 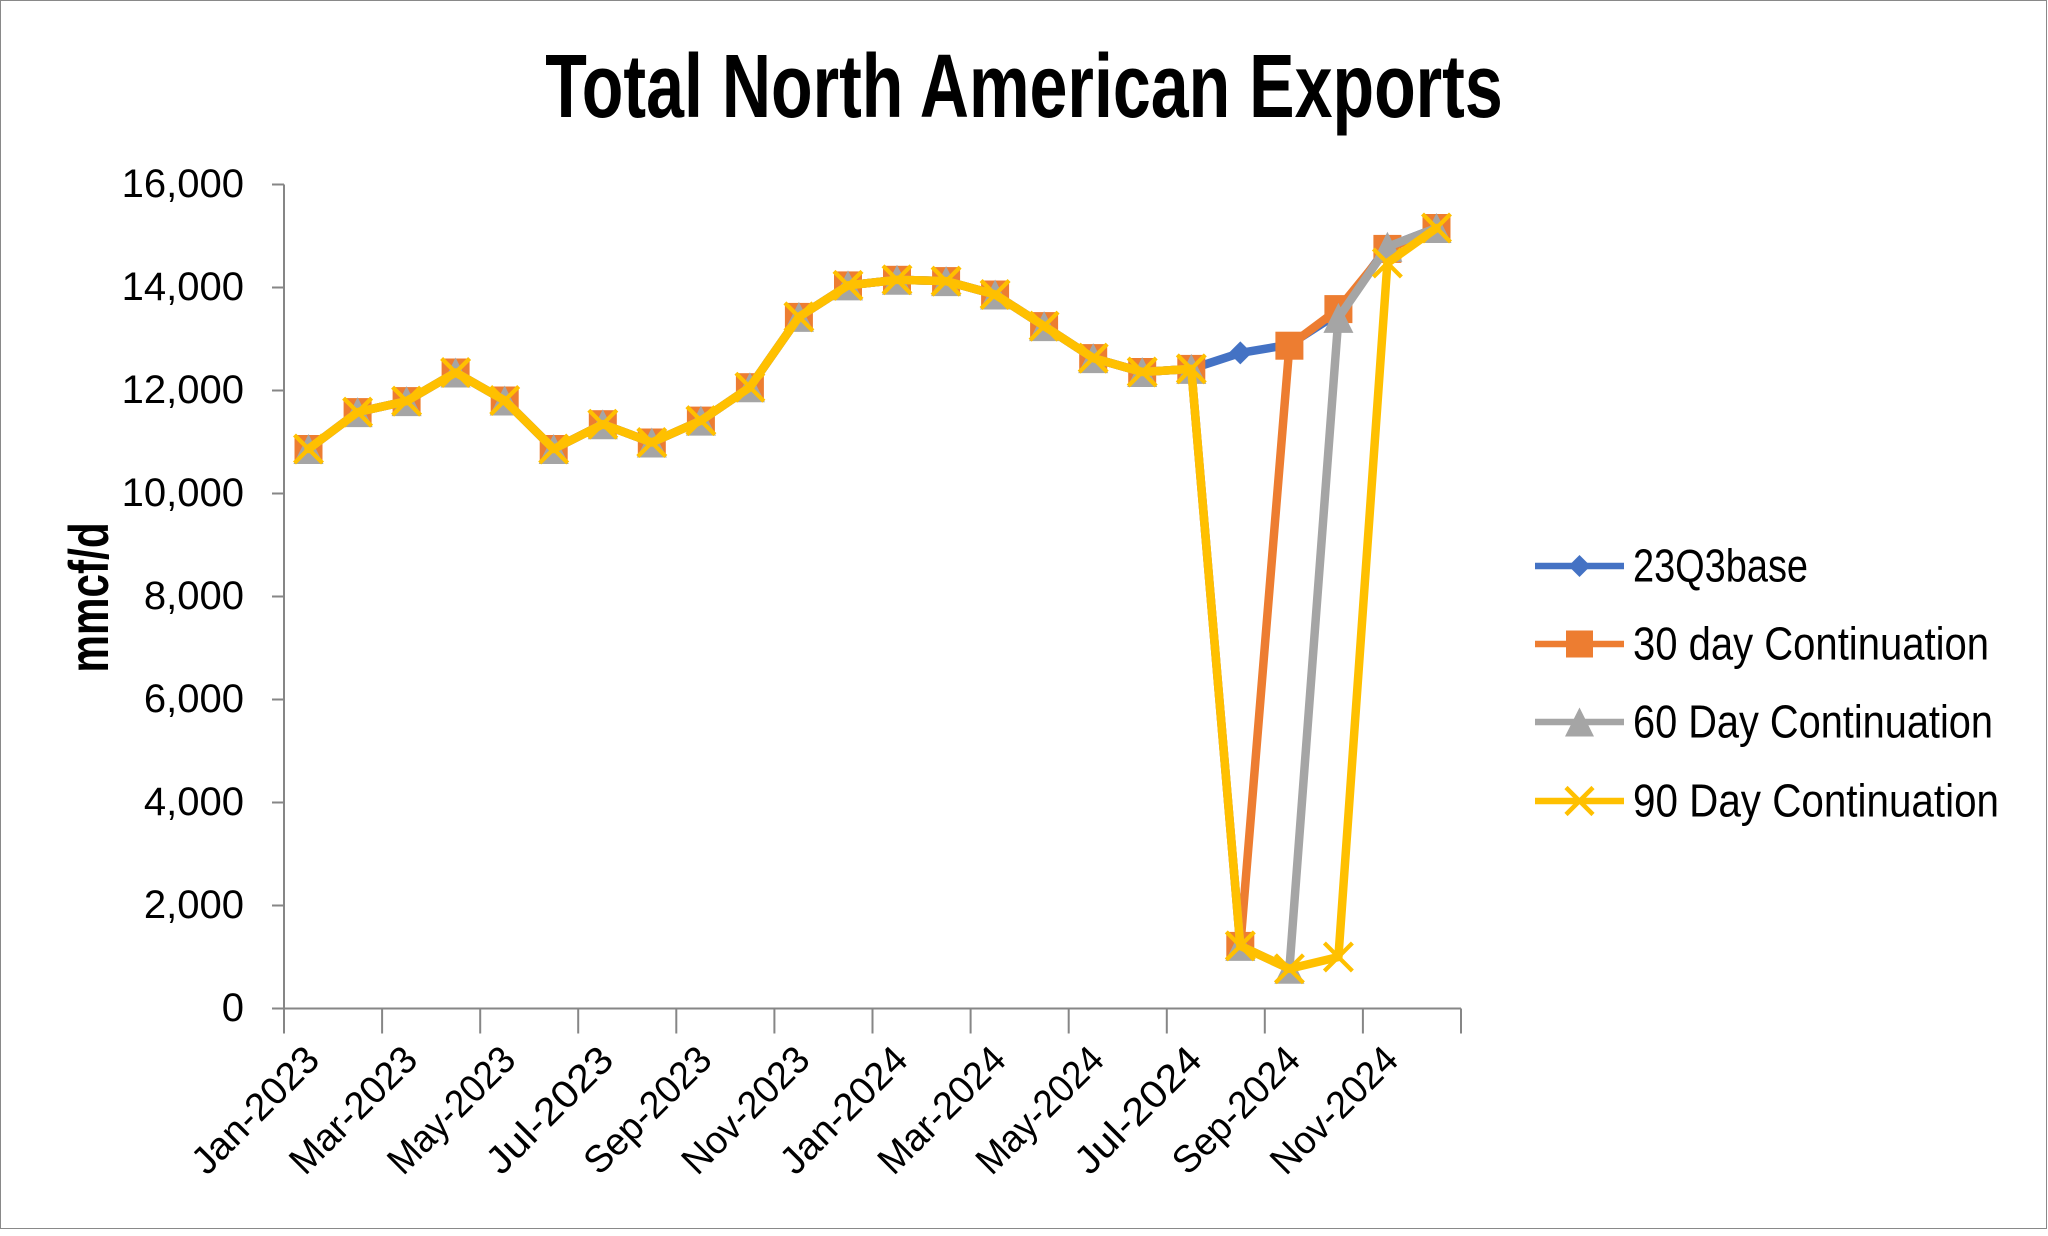 What do you see at coordinates (1816, 801) in the screenshot?
I see `svg-text: 90 Day Continuation` at bounding box center [1816, 801].